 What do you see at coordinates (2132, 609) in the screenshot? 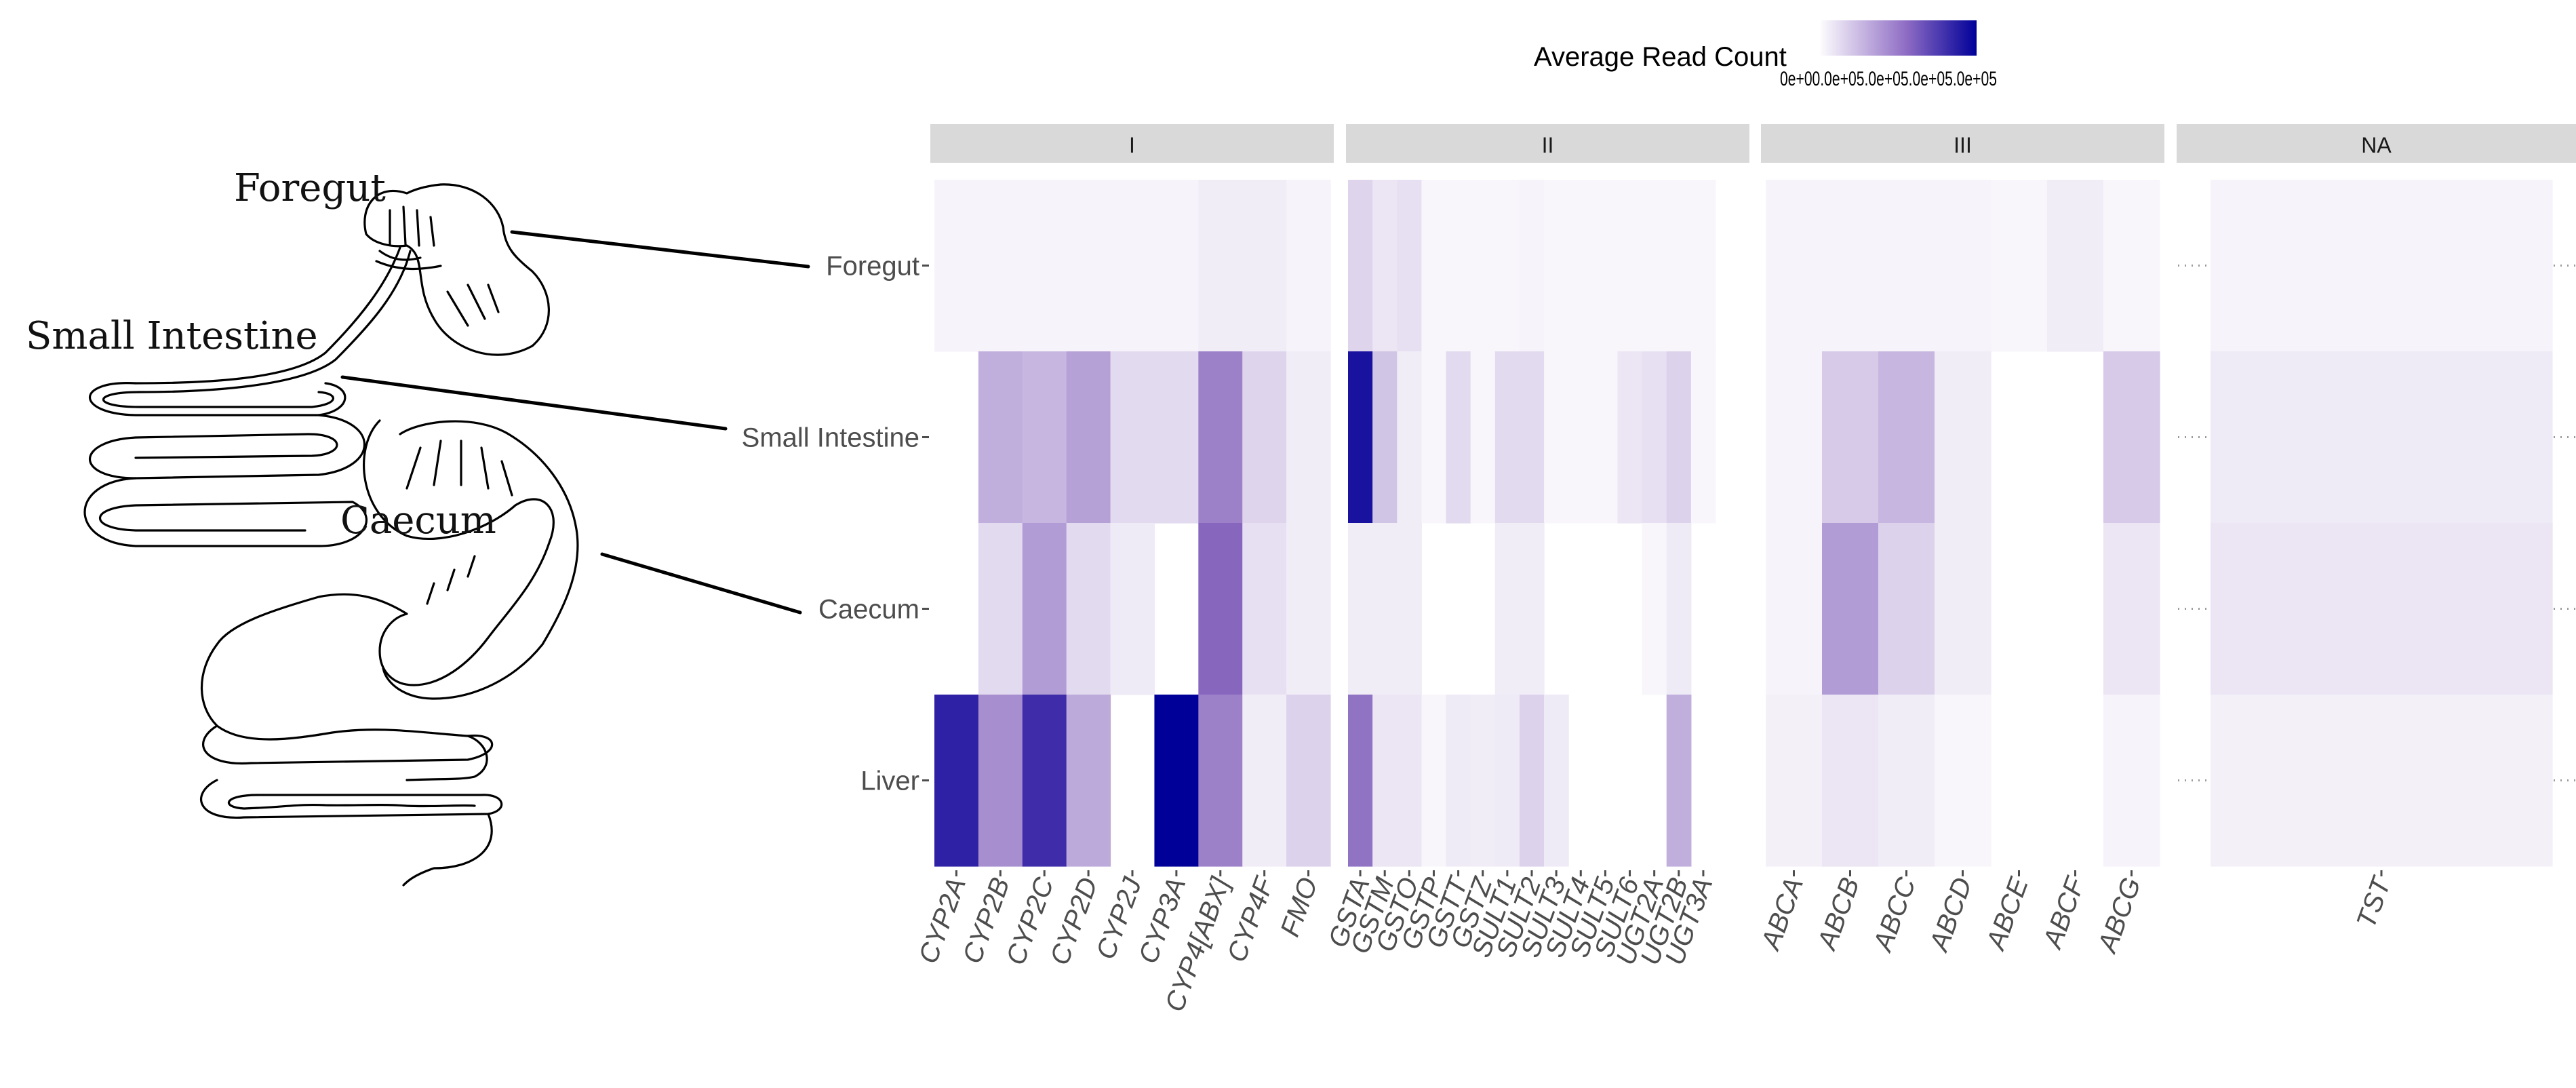
I see `cell-abcg-caecum` at bounding box center [2132, 609].